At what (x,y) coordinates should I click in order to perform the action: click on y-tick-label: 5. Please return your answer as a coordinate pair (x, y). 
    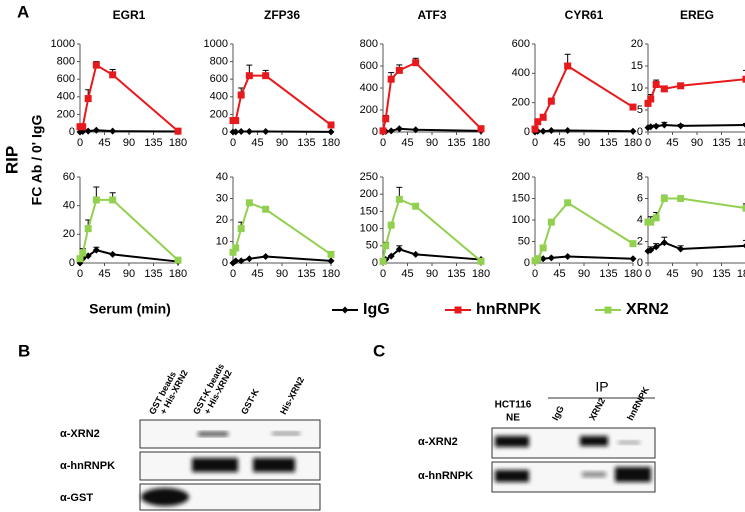
    Looking at the image, I should click on (640, 110).